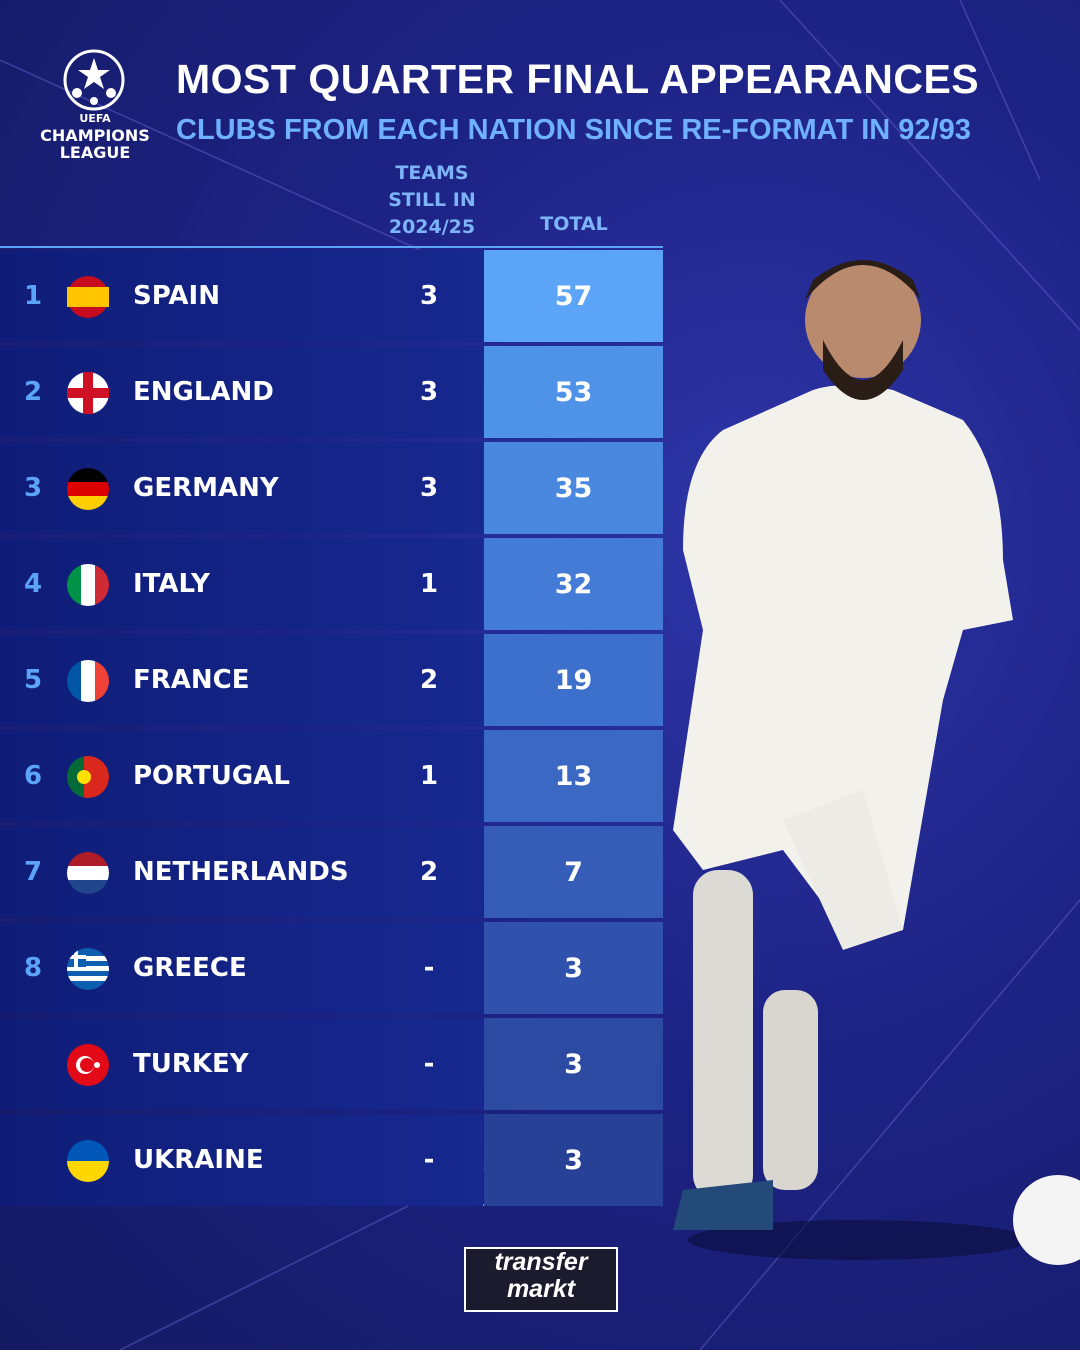 The width and height of the screenshot is (1080, 1350). I want to click on rank: 4, so click(33, 584).